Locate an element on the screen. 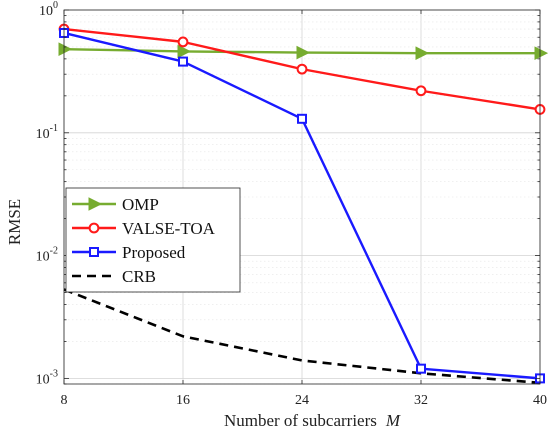  x-tick-label: 8 is located at coordinates (64, 400).